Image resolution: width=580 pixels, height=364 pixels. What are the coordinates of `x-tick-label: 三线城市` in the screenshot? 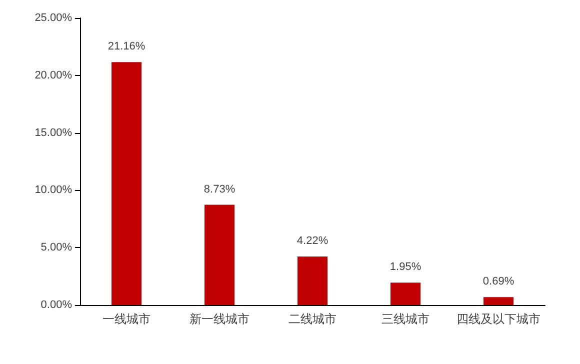 It's located at (406, 319).